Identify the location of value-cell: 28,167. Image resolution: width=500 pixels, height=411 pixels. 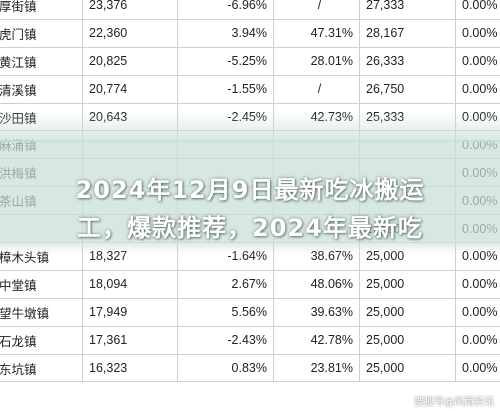
(407, 33).